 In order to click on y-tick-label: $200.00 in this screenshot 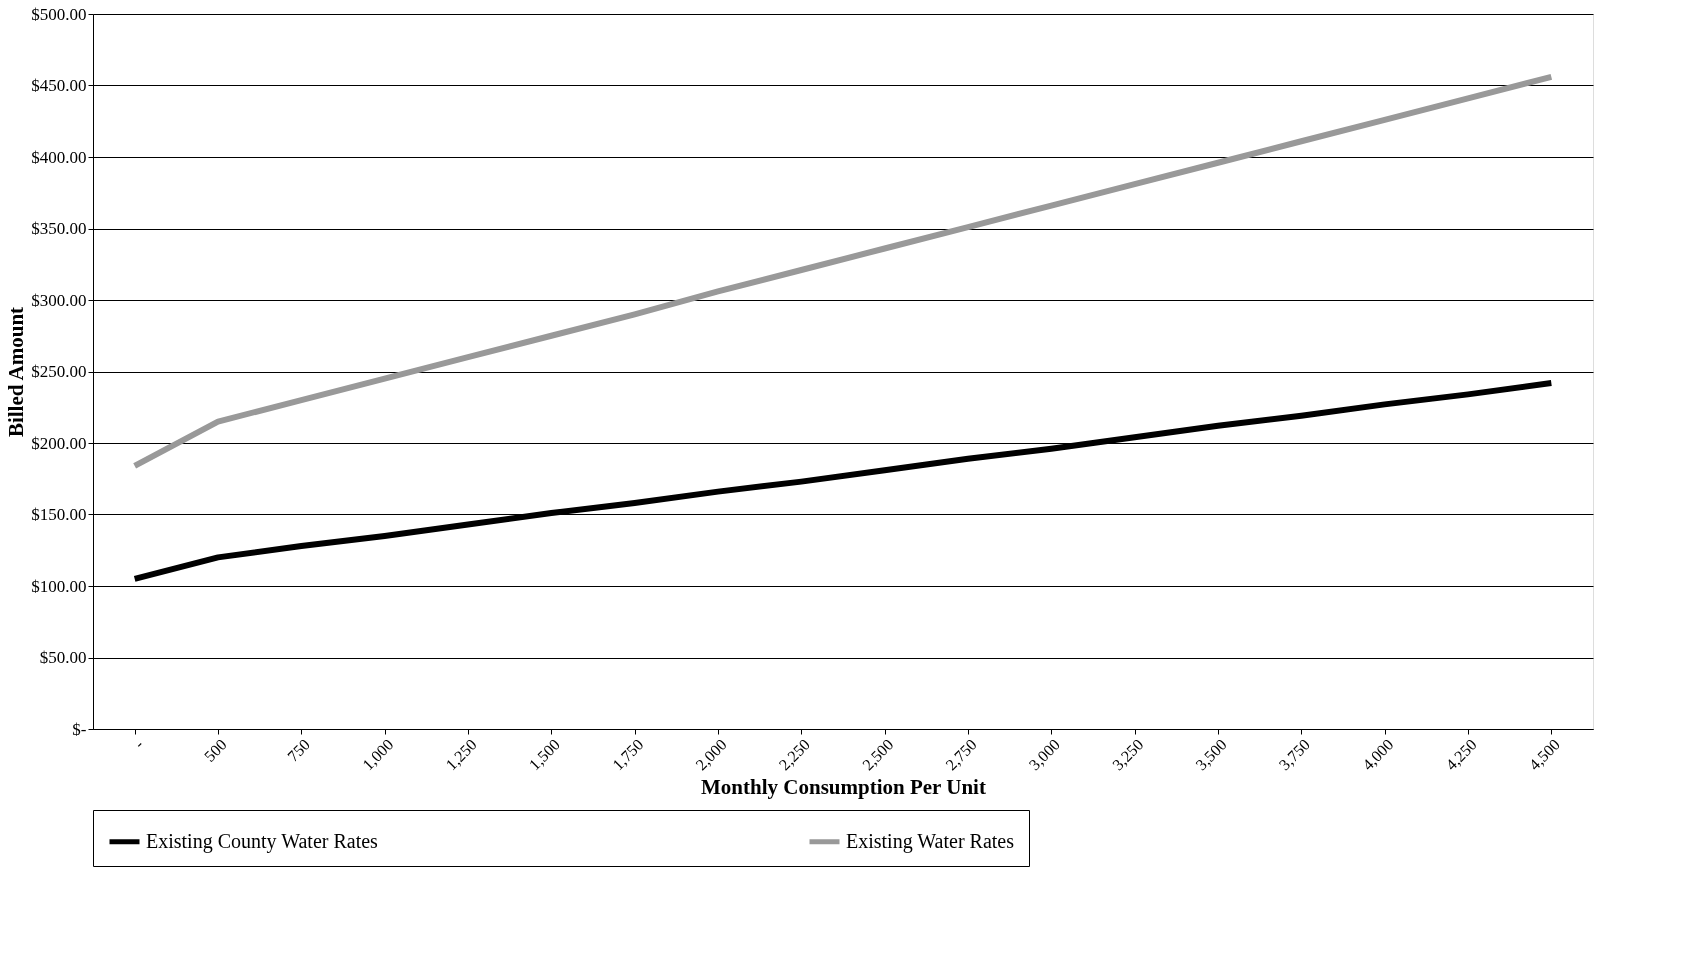, I will do `click(59, 443)`.